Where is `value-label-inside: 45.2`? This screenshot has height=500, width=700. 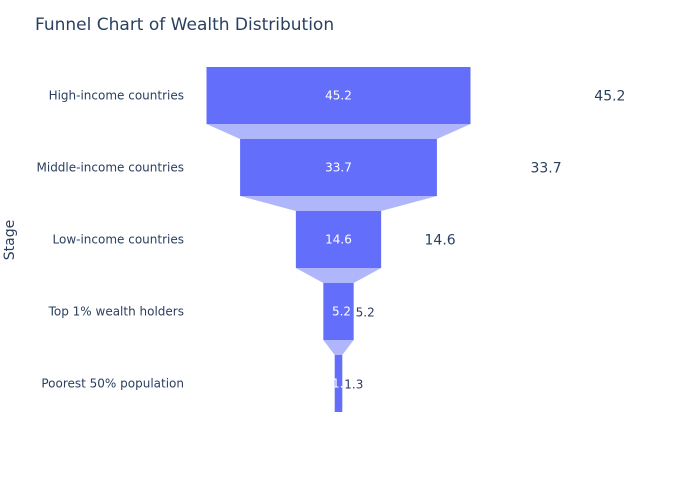 value-label-inside: 45.2 is located at coordinates (338, 96).